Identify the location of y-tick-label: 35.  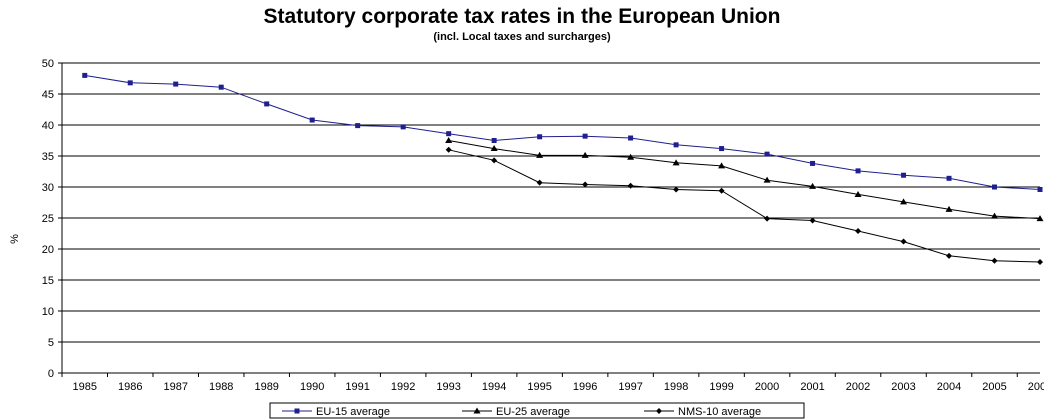
(48, 157).